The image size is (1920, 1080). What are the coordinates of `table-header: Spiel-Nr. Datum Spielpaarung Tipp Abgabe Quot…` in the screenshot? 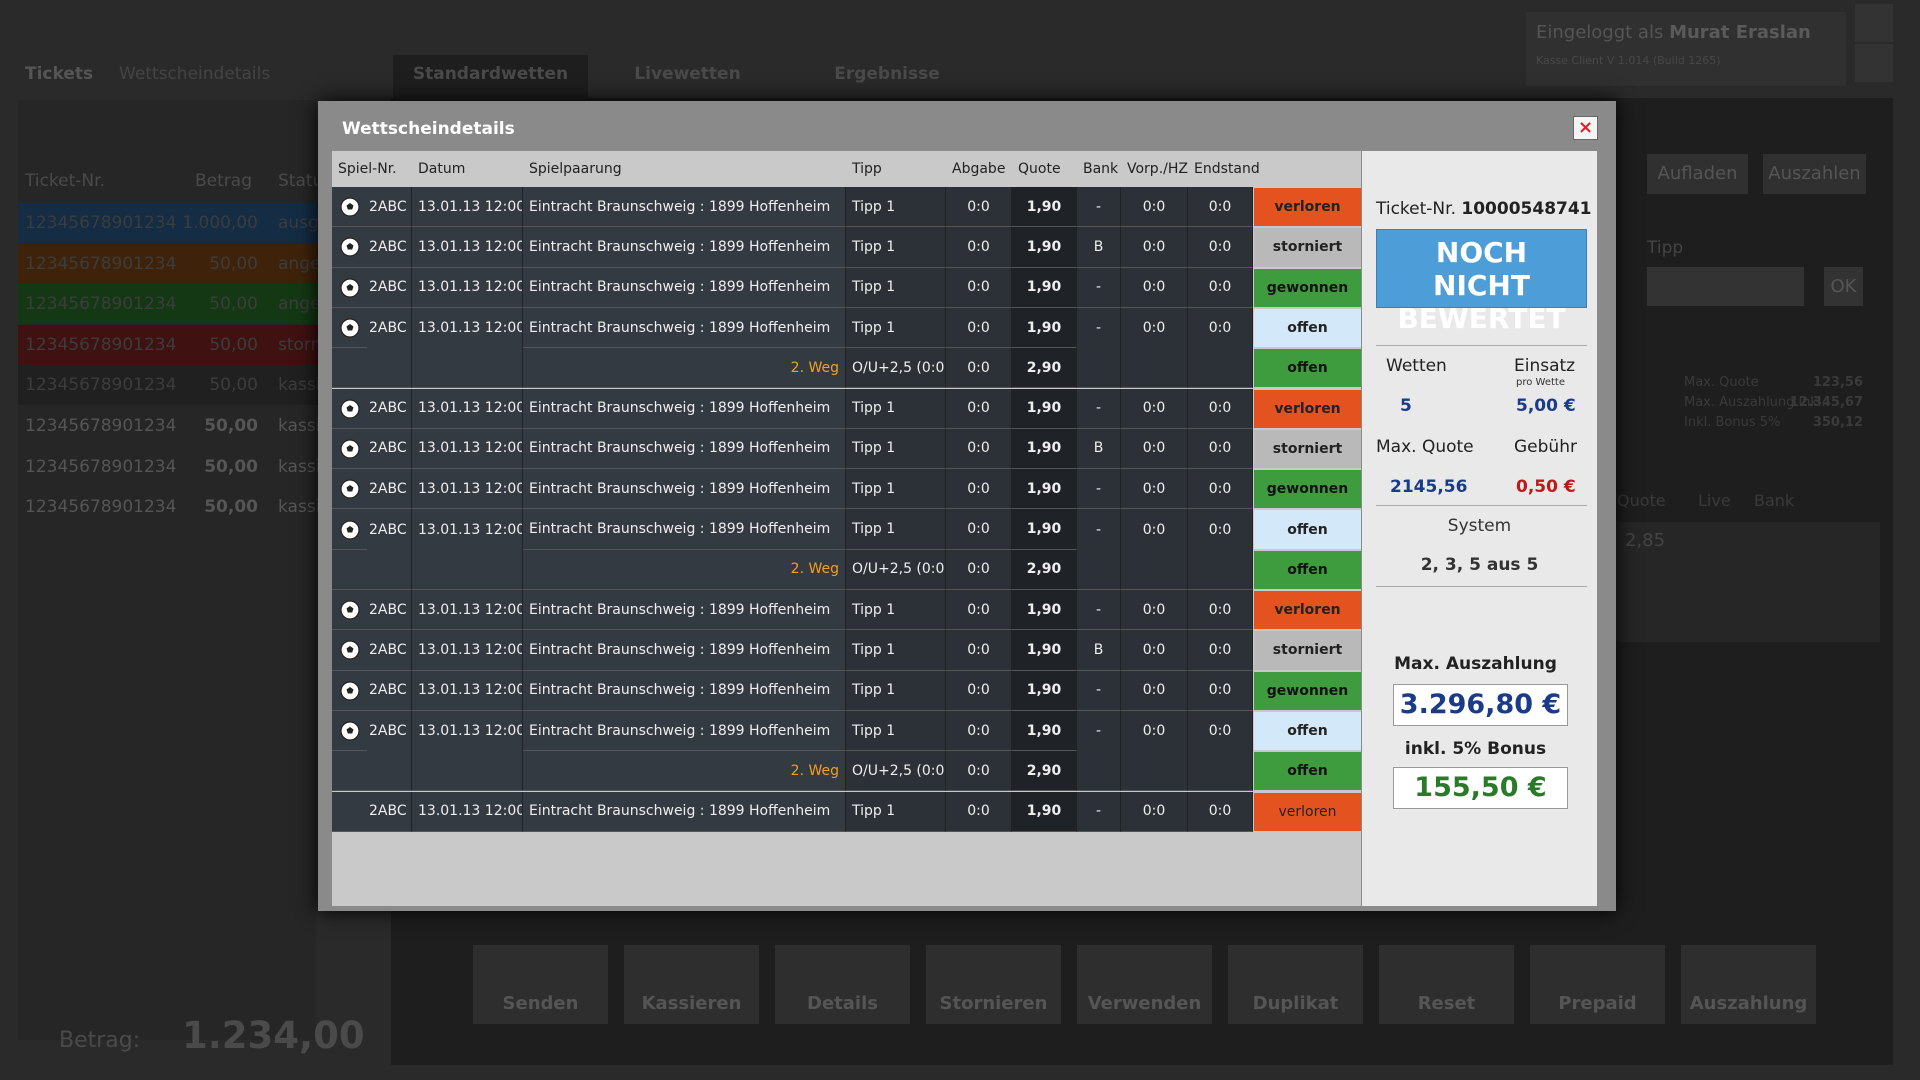 It's located at (846, 169).